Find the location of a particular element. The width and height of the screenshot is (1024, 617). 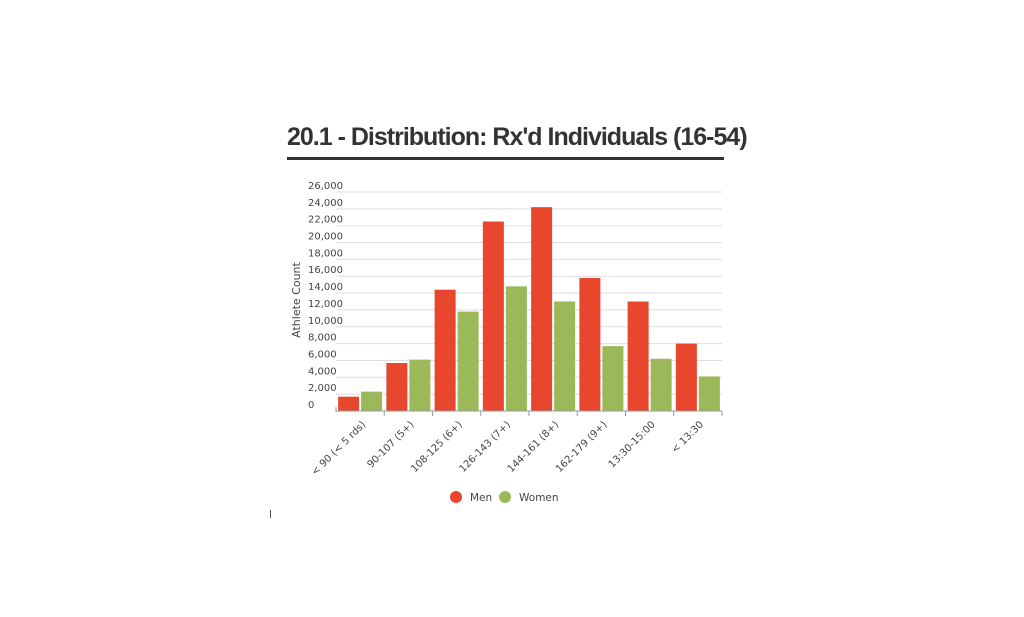

y-tick-label: 6,000 is located at coordinates (322, 354).